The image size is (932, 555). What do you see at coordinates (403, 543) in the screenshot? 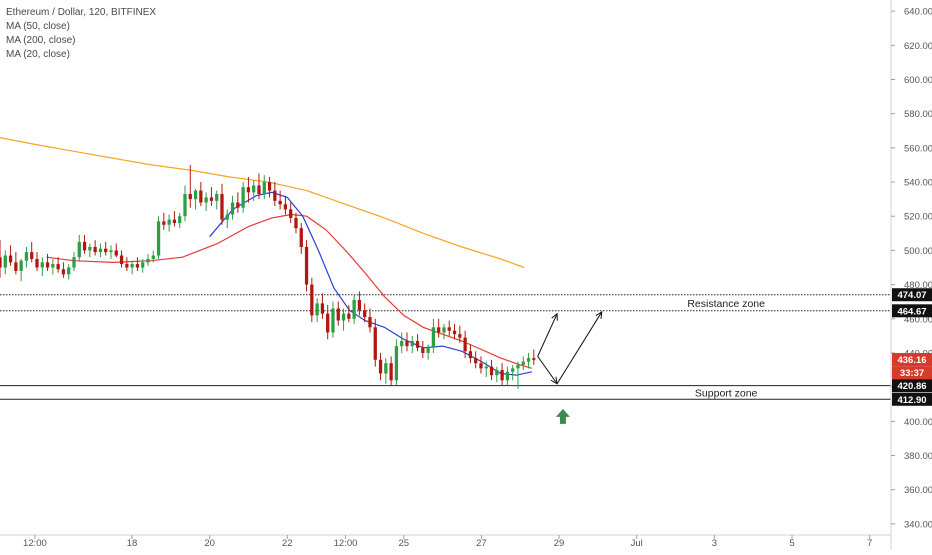
I see `x-tick-label: 25` at bounding box center [403, 543].